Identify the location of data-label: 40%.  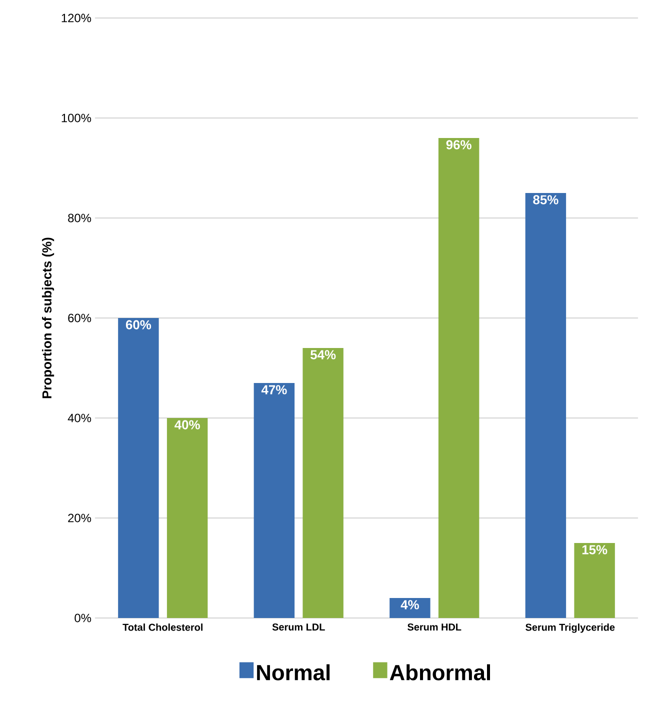
(187, 425).